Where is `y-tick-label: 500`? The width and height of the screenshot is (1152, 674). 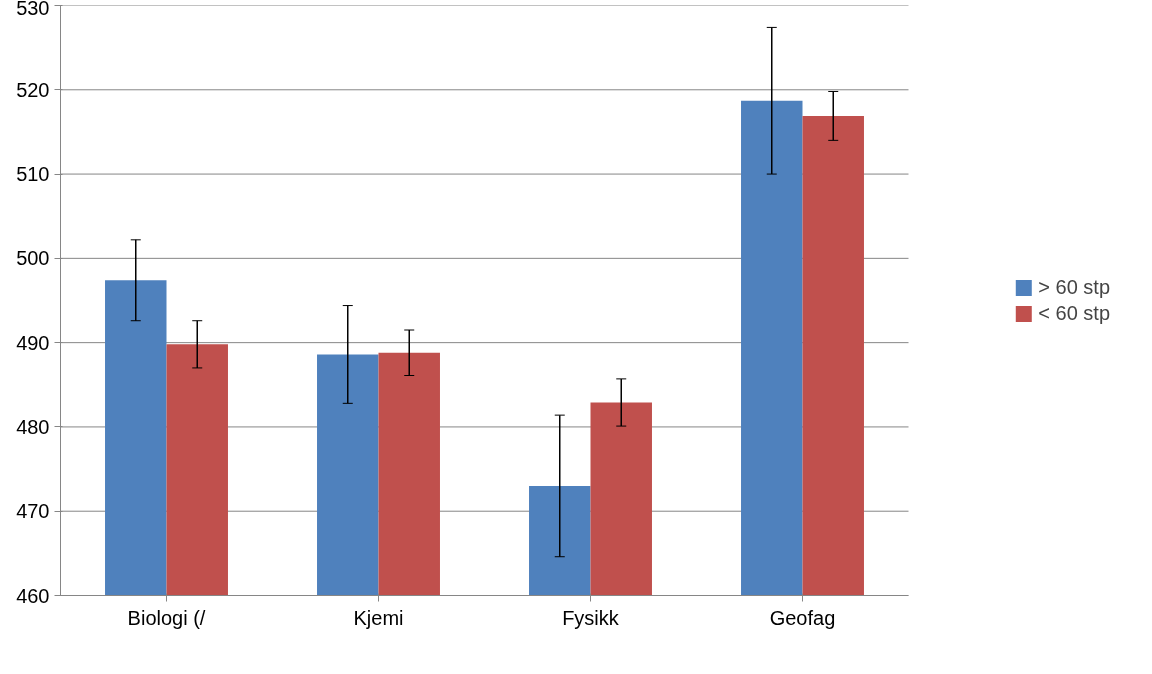
y-tick-label: 500 is located at coordinates (33, 258).